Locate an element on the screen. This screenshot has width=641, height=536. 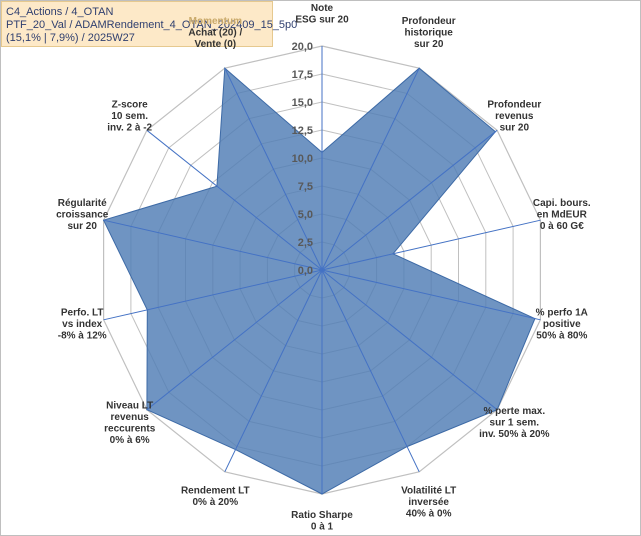
axis-label-10: Perfo. LT vs index -8% à 12% is located at coordinates (82, 325).